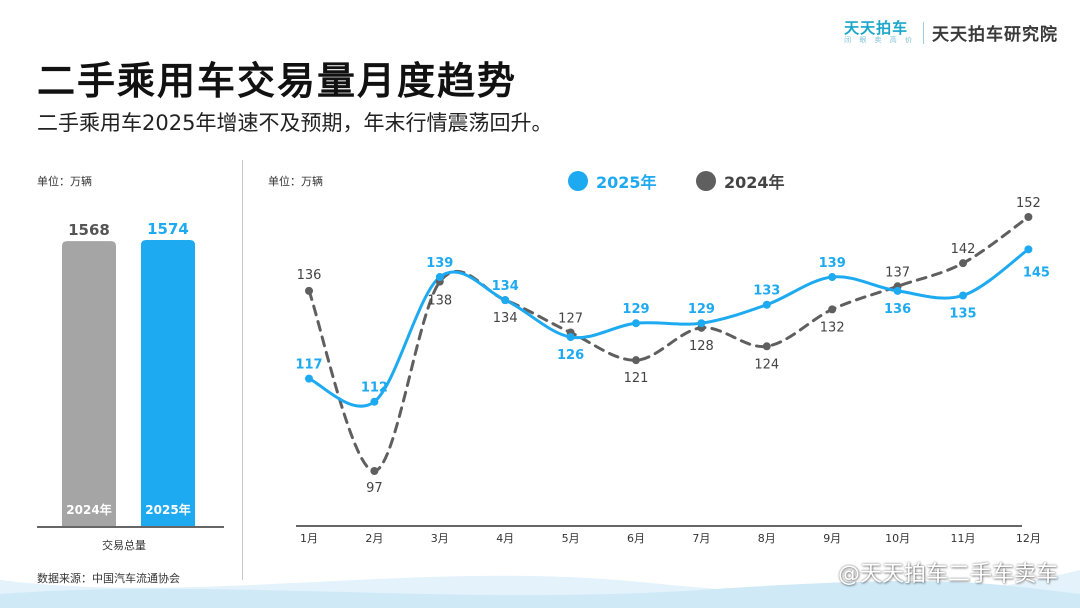 Image resolution: width=1080 pixels, height=608 pixels. Describe the element at coordinates (832, 277) in the screenshot. I see `point-2025-9月` at that location.